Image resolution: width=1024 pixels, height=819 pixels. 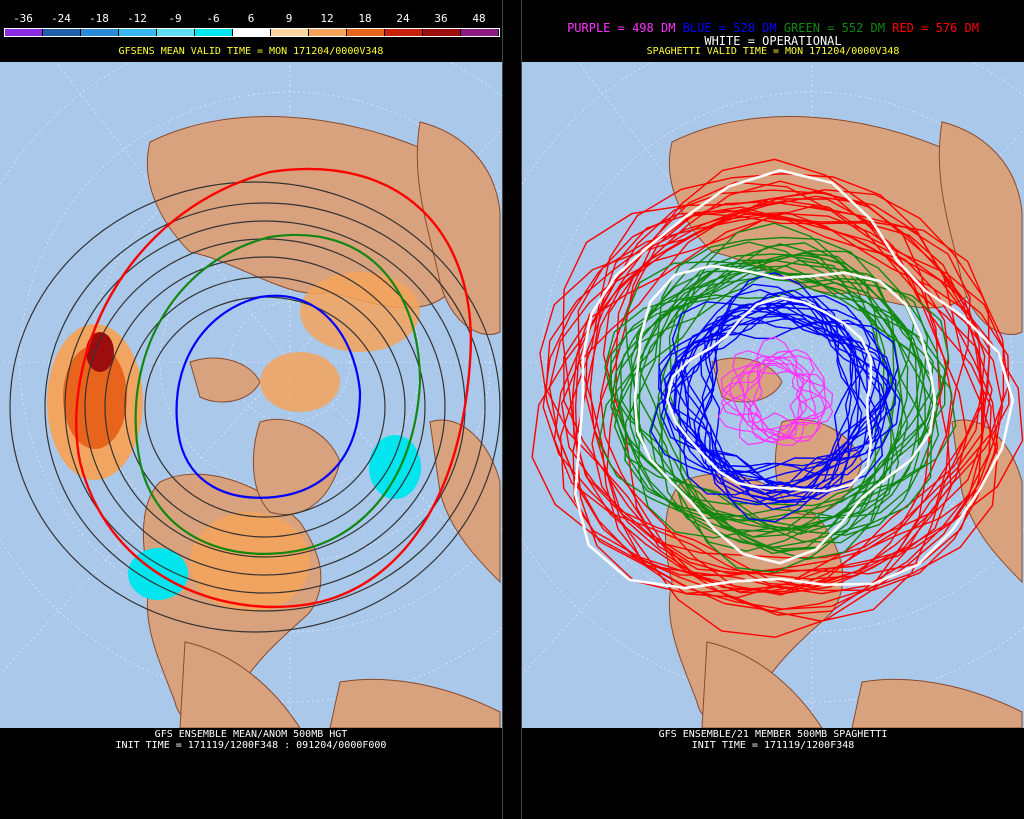 What do you see at coordinates (834, 28) in the screenshot?
I see `green-legend: GREEN = 552 DM` at bounding box center [834, 28].